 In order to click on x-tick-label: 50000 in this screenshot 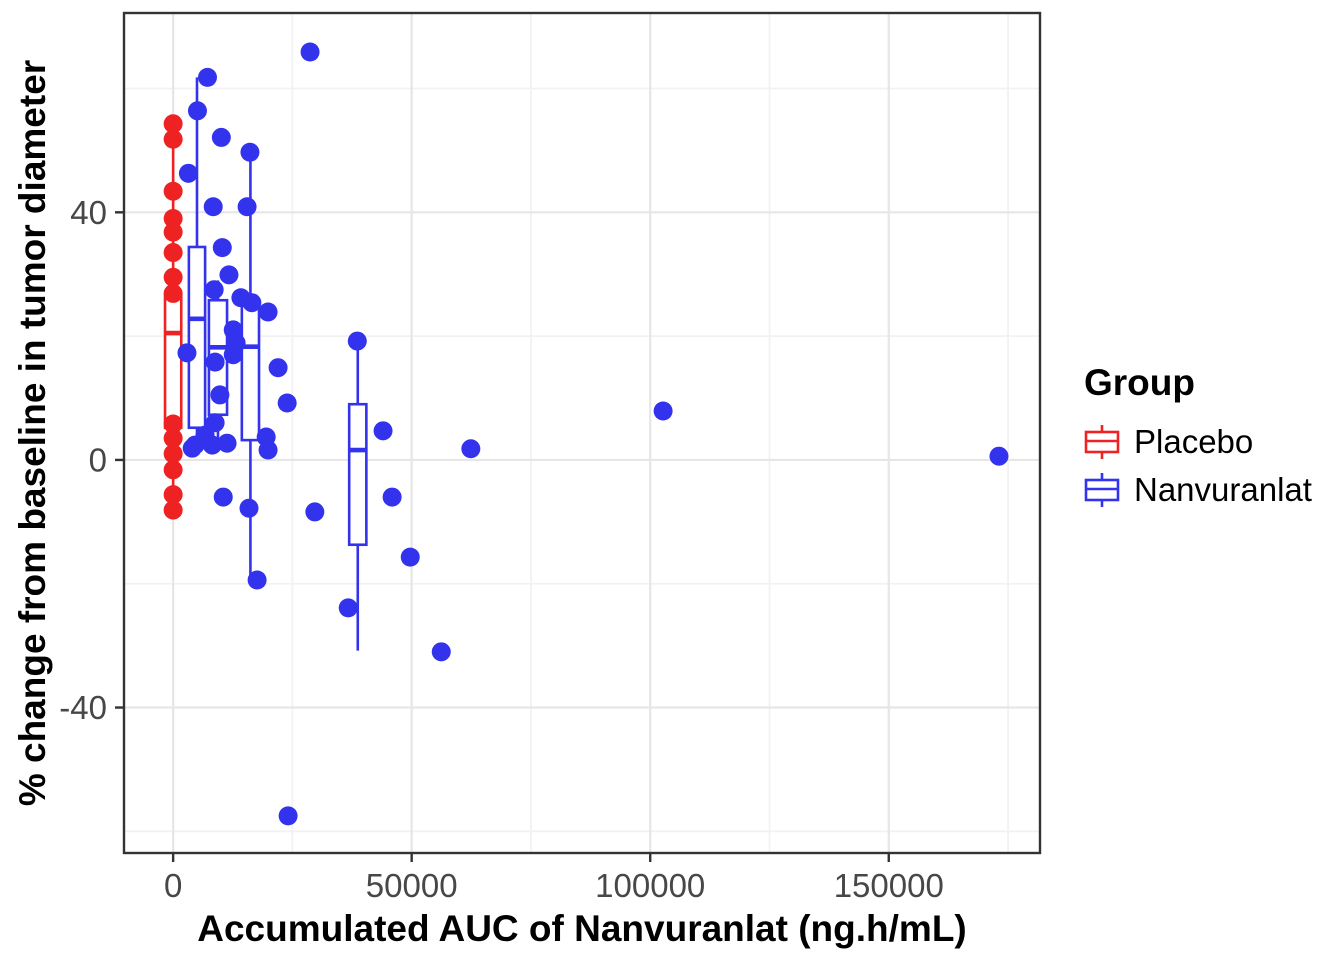, I will do `click(412, 885)`.